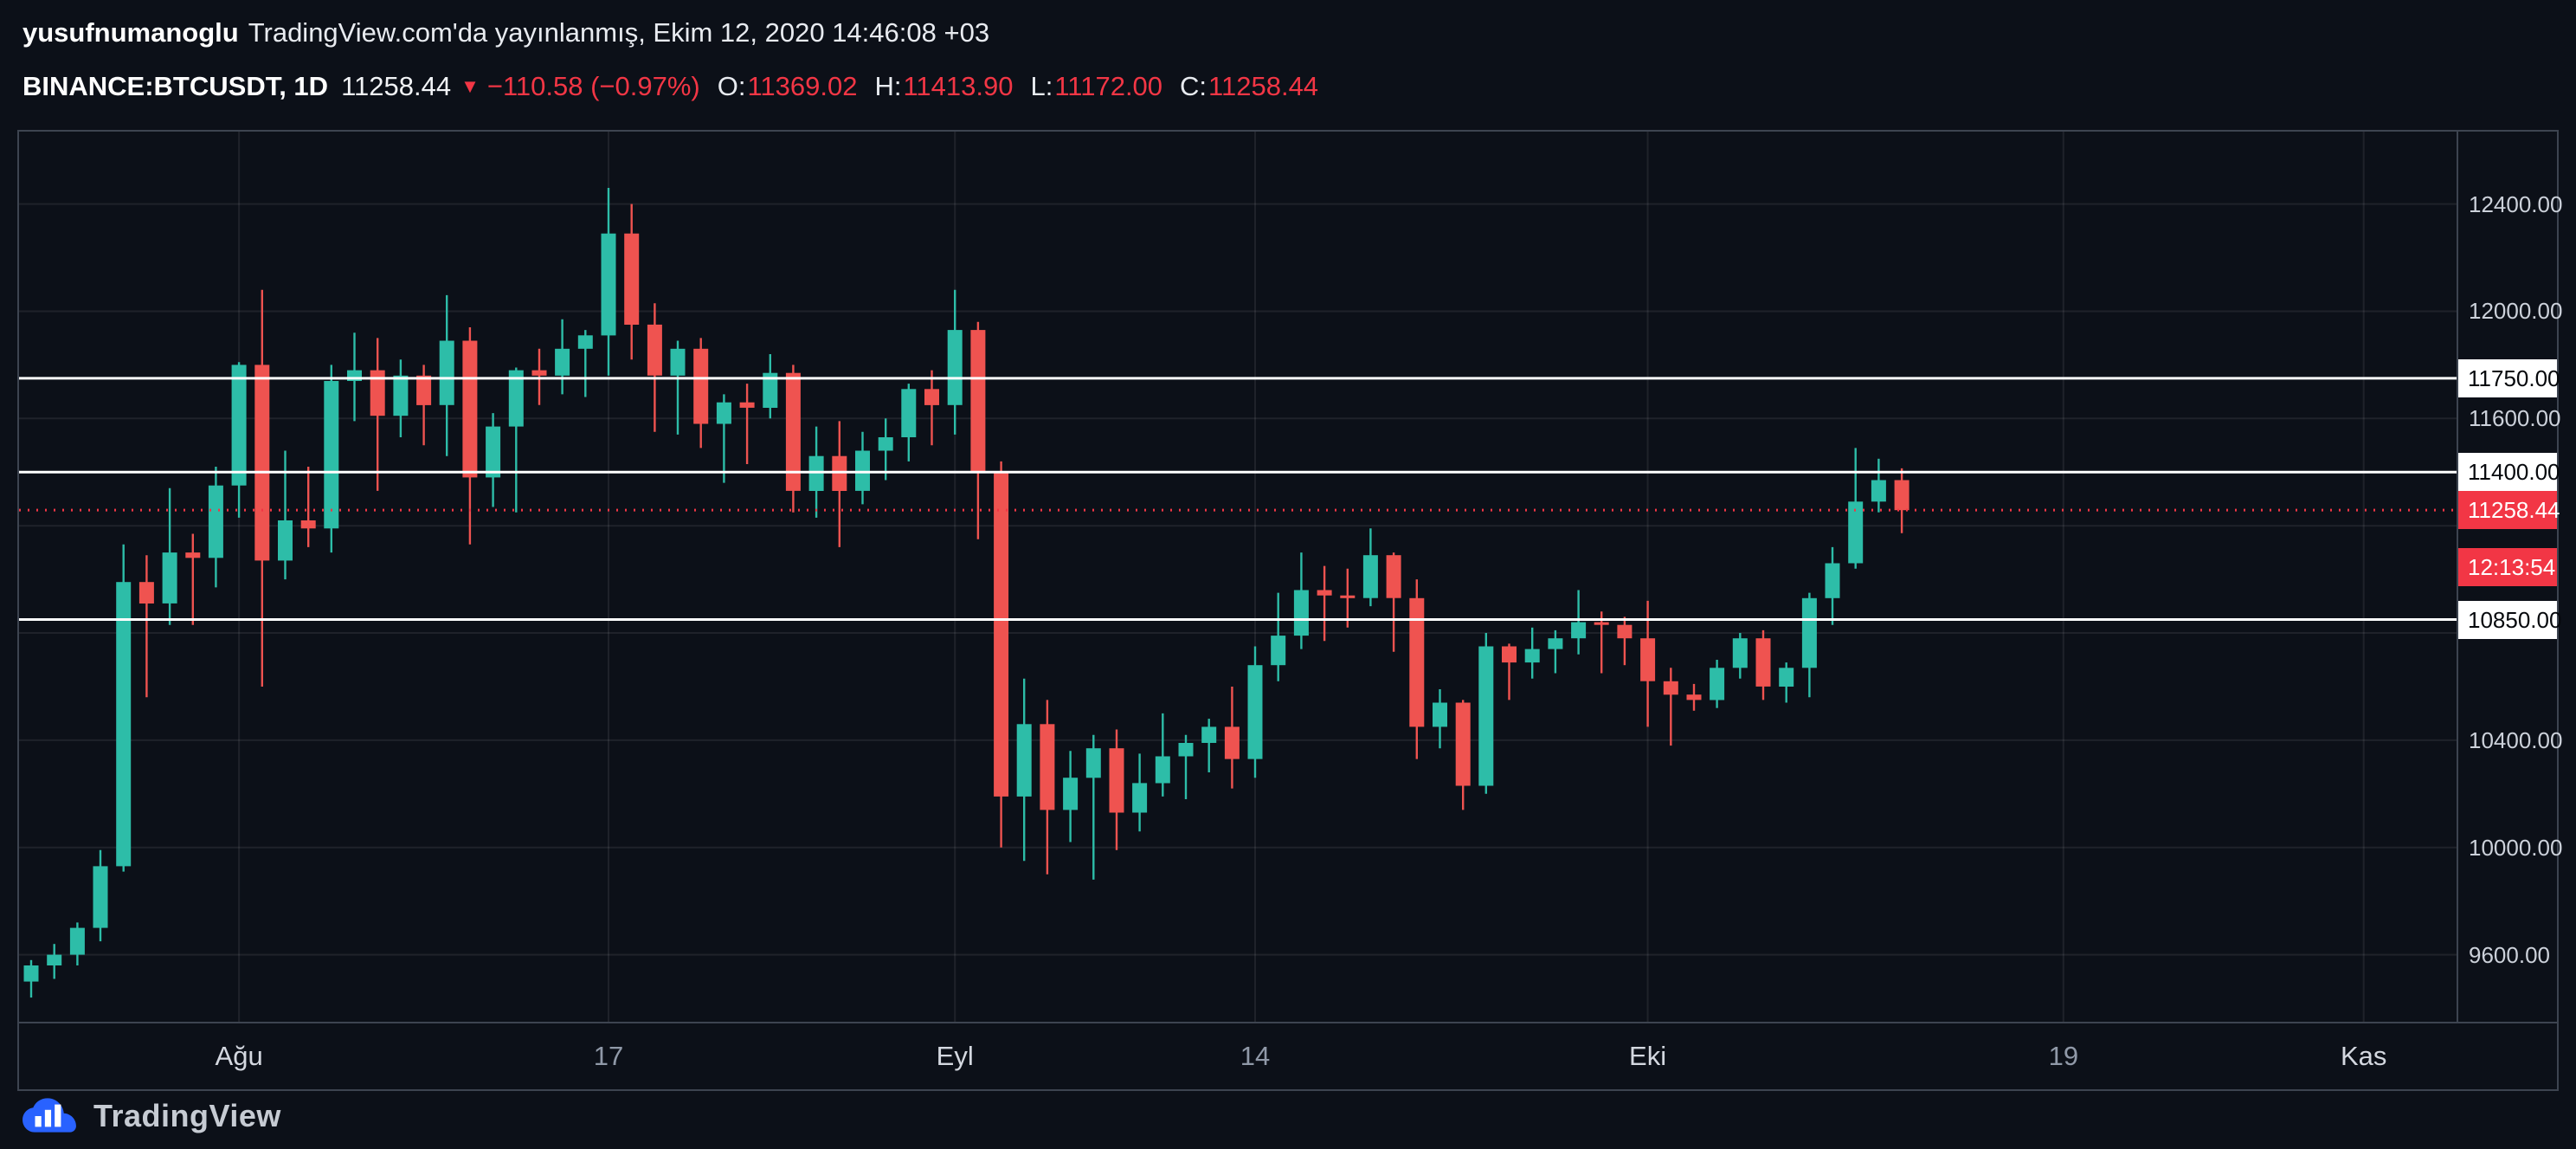 The width and height of the screenshot is (2576, 1149). I want to click on time-axis-label: Eki, so click(1648, 1056).